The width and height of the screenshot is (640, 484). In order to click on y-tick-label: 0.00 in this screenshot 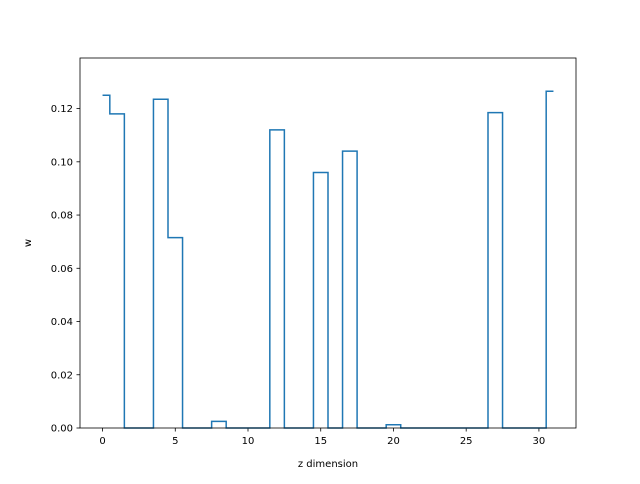, I will do `click(62, 429)`.